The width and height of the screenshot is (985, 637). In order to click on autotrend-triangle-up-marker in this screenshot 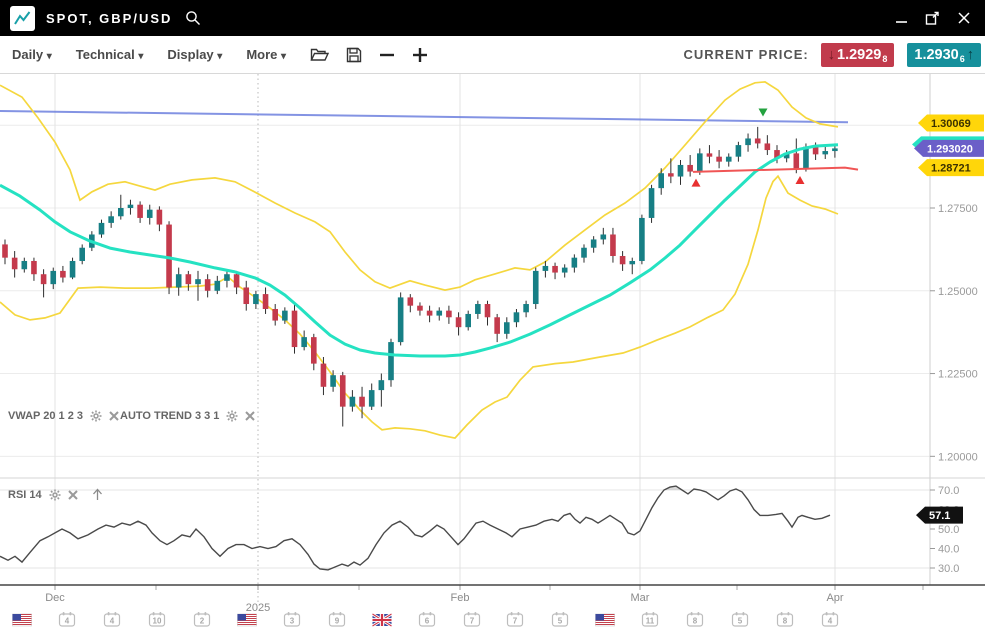, I will do `click(800, 180)`.